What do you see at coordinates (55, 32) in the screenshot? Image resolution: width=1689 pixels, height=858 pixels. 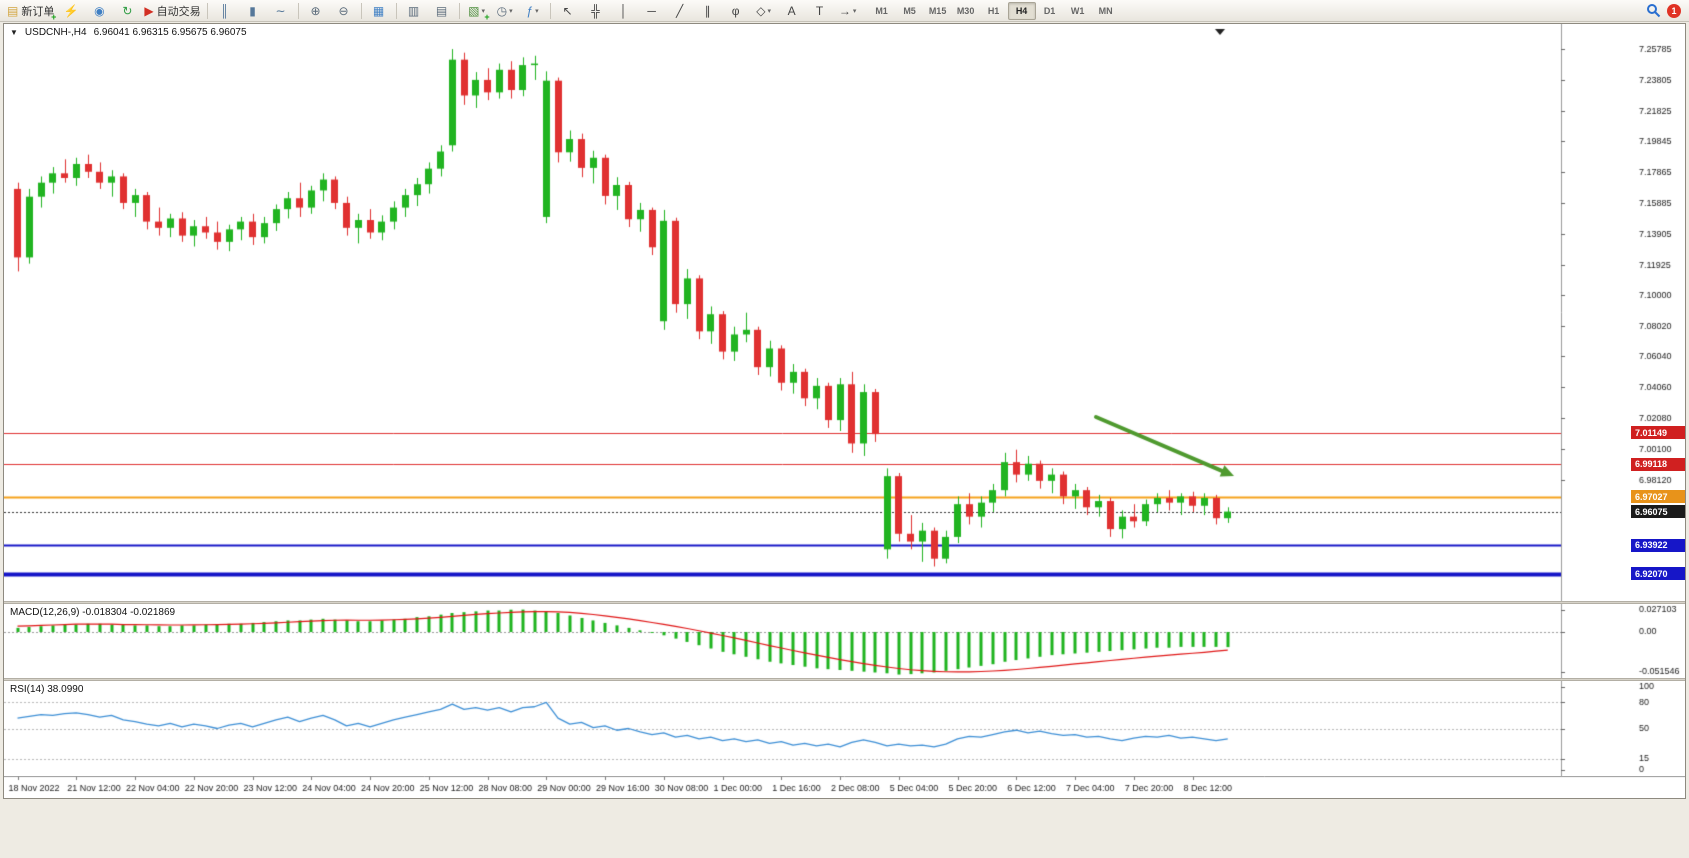 I see `chart-symbol-period: USDCNH-,H4` at bounding box center [55, 32].